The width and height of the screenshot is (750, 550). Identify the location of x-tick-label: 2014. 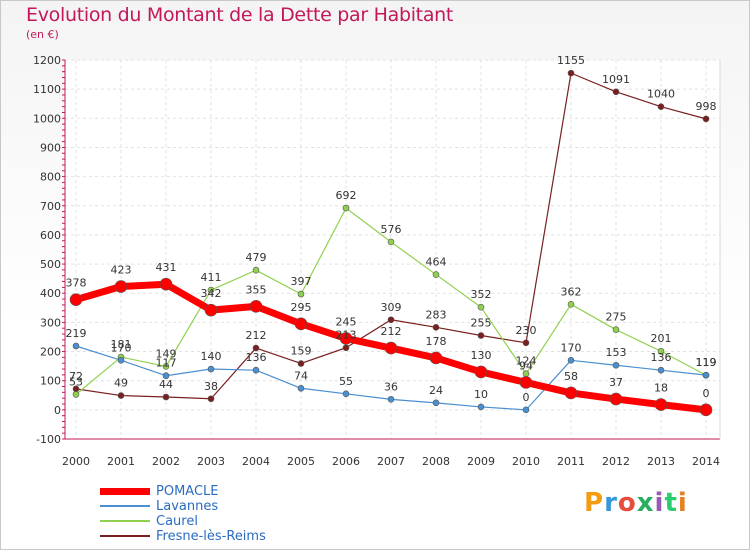
(706, 461).